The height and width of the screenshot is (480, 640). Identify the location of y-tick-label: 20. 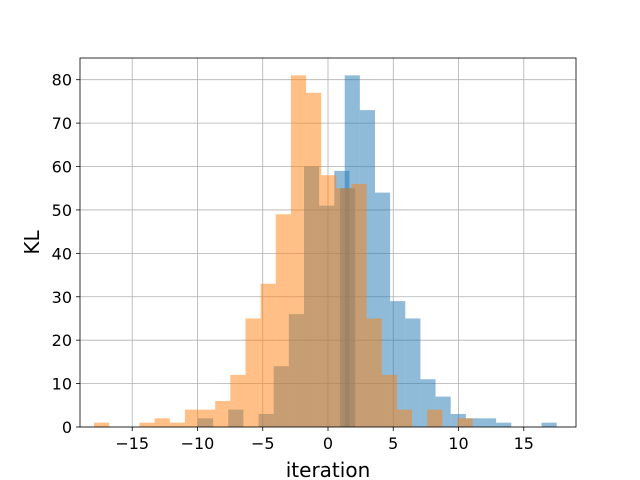
(62, 340).